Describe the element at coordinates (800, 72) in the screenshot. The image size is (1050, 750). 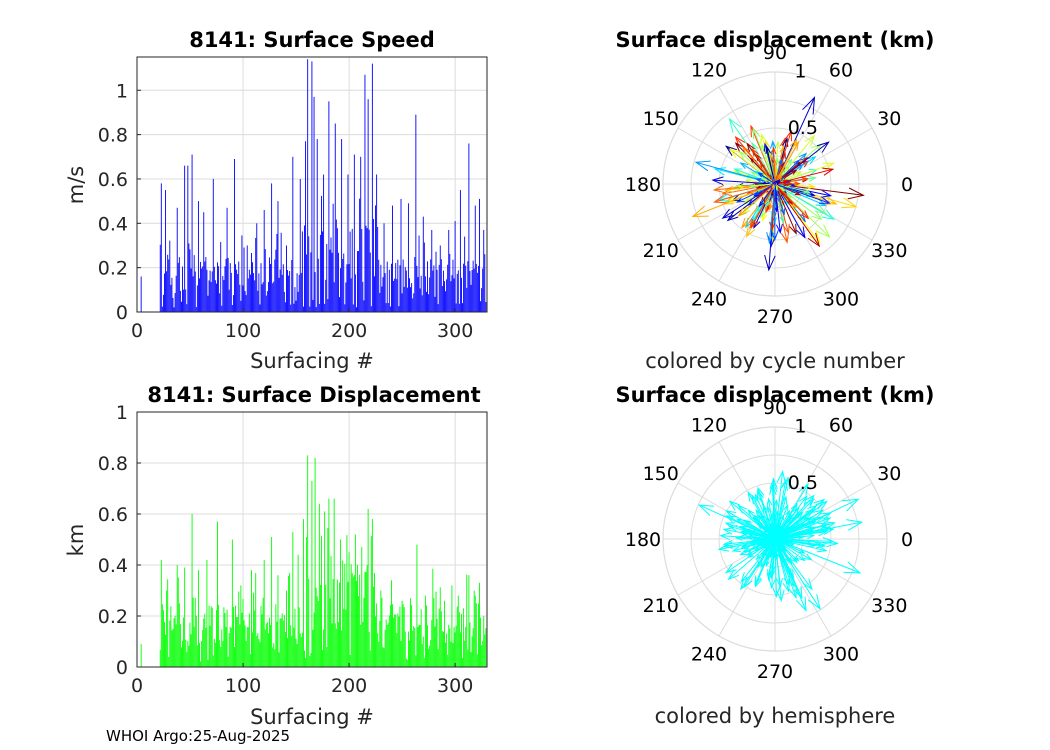
I see `polar-cycle-radius-label: 1` at that location.